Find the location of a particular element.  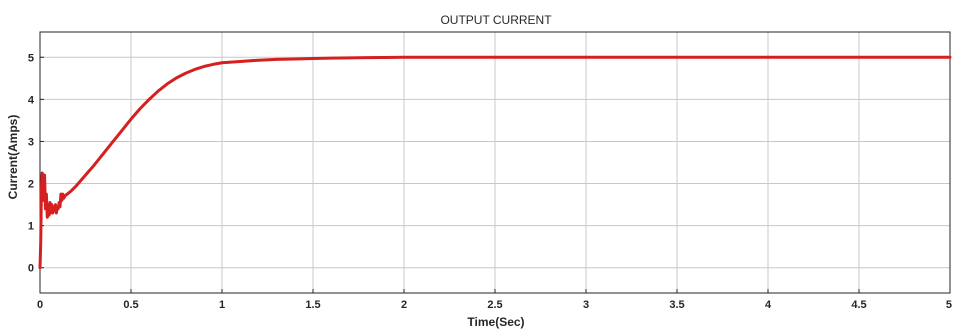

x-tick-label: 4 is located at coordinates (768, 305).